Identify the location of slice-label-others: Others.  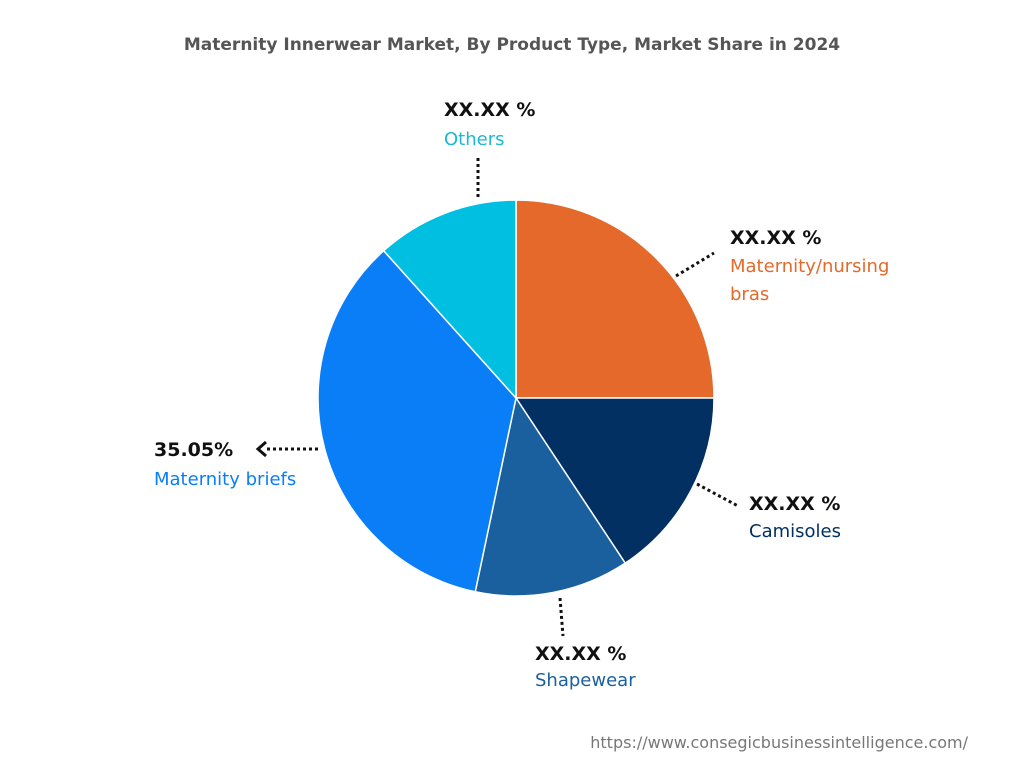
(474, 139).